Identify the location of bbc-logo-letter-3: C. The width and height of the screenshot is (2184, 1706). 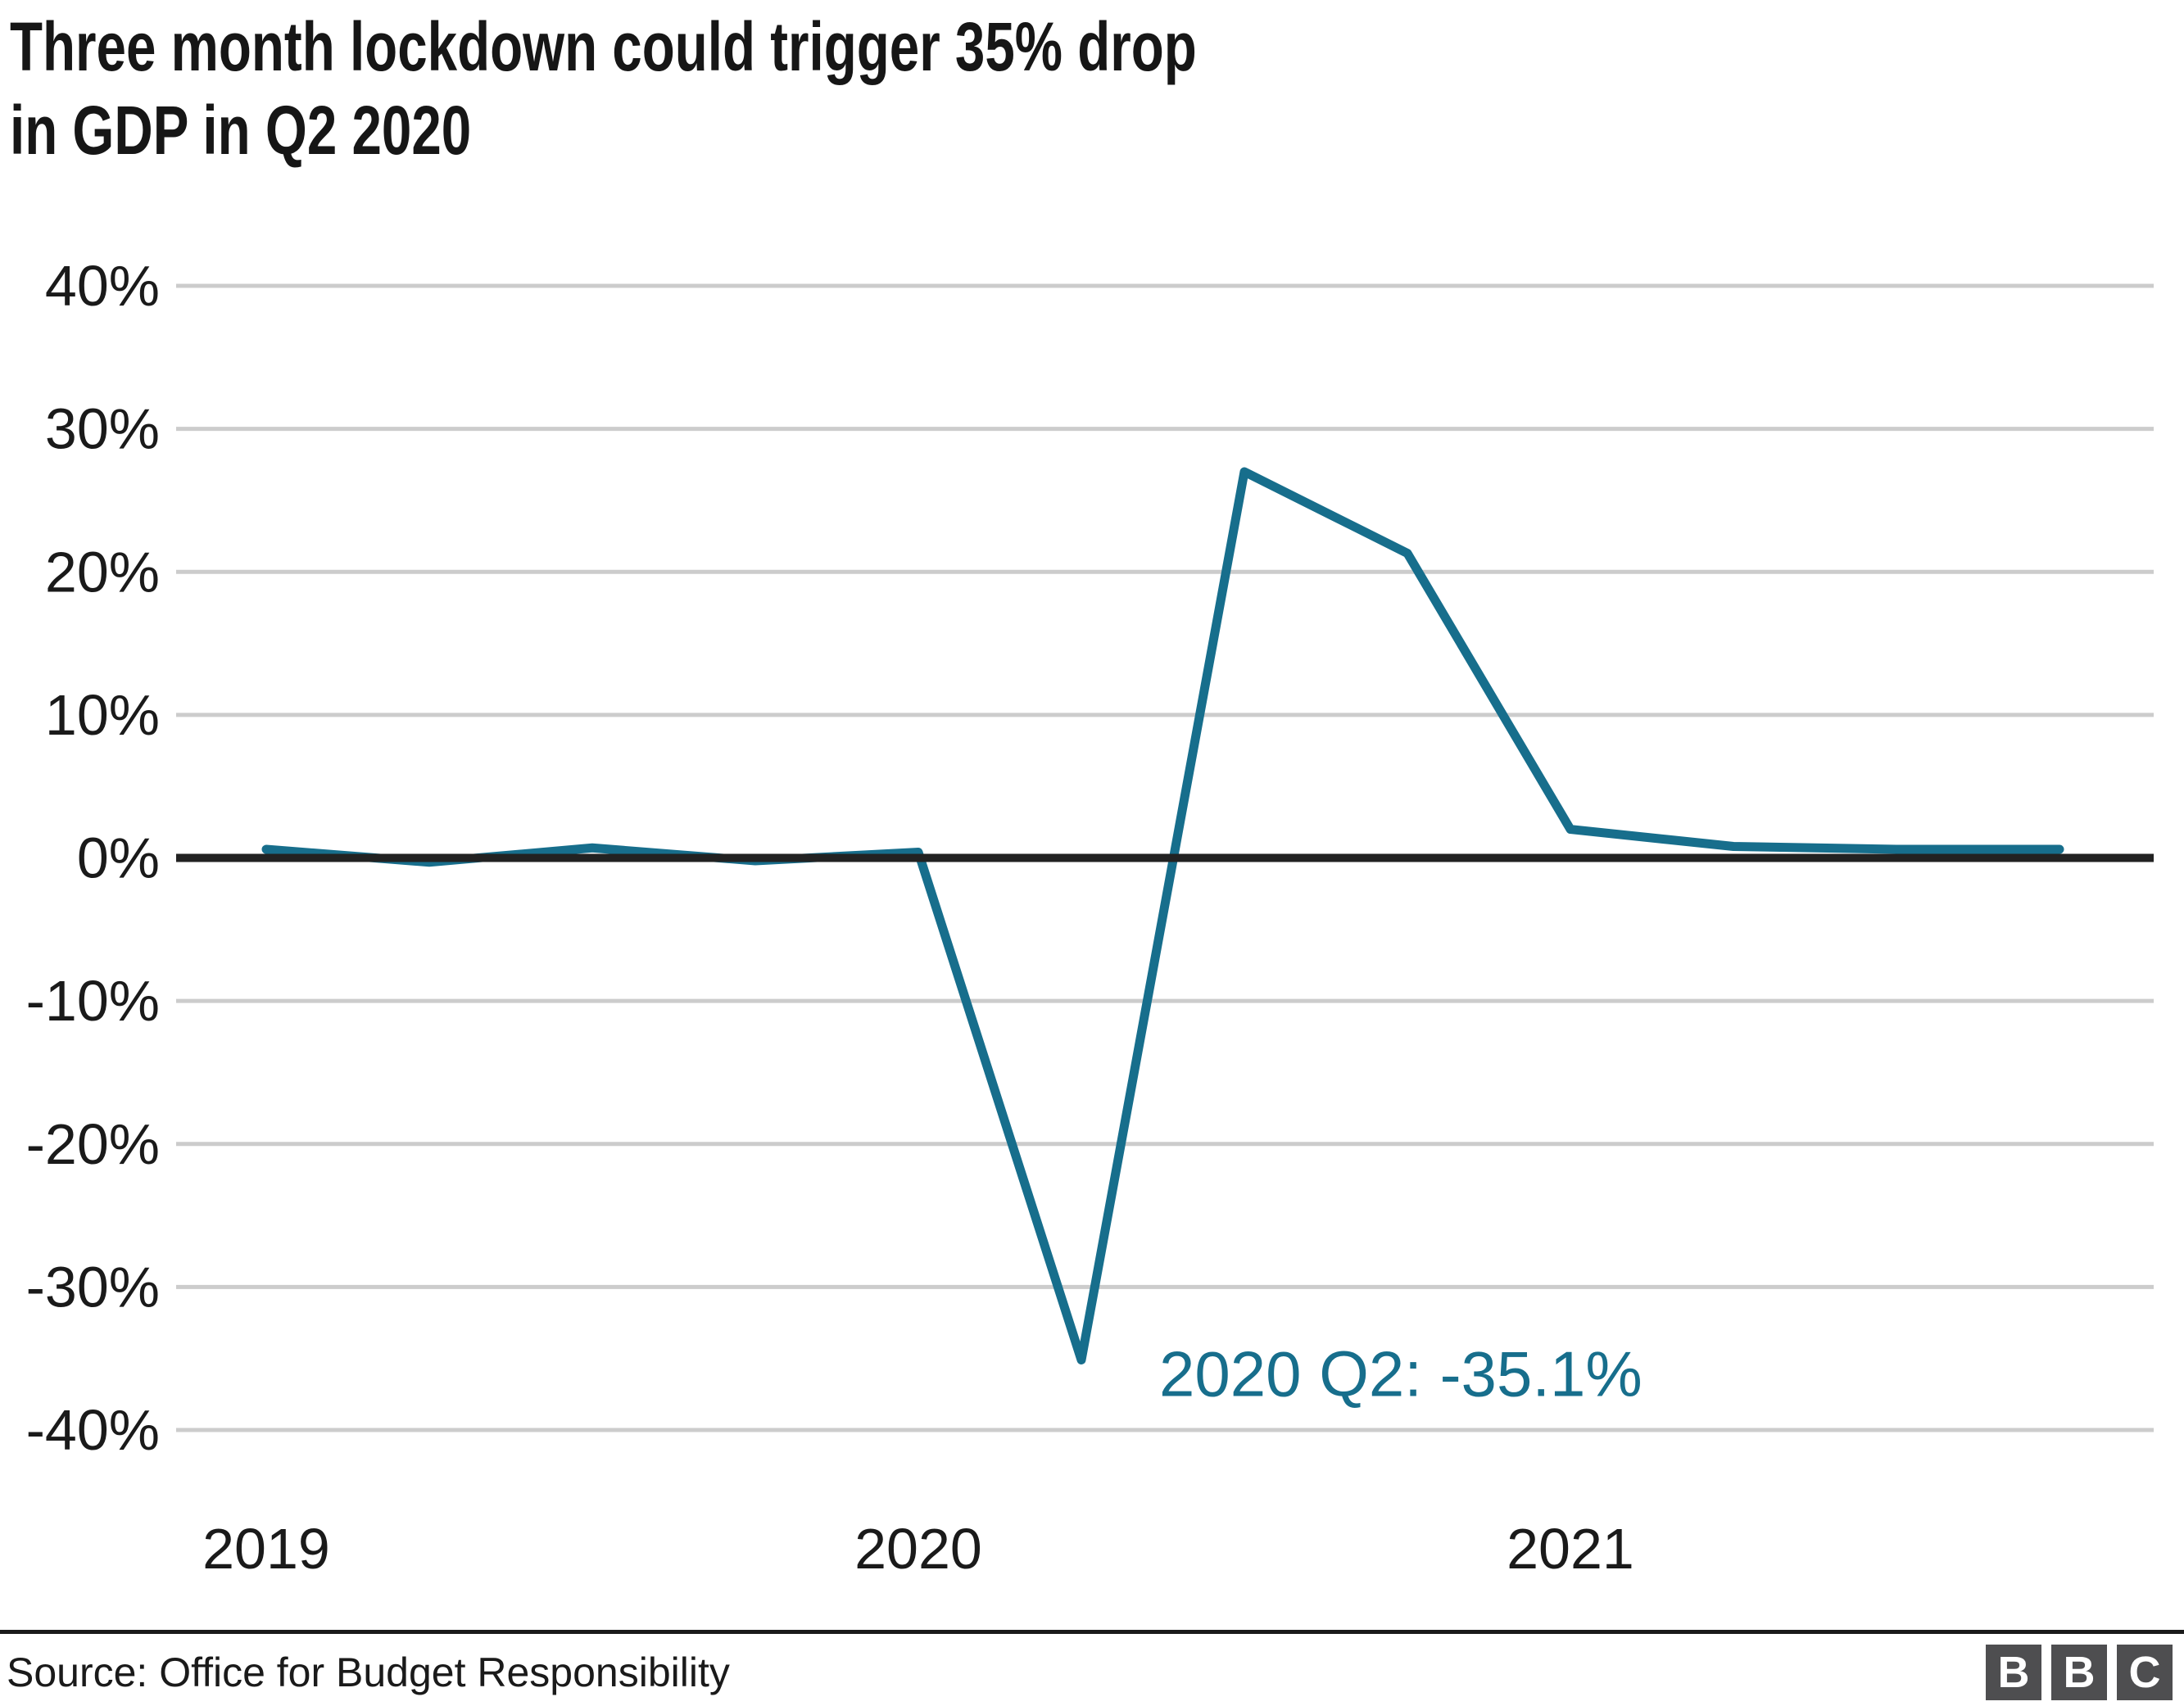
(2145, 1672).